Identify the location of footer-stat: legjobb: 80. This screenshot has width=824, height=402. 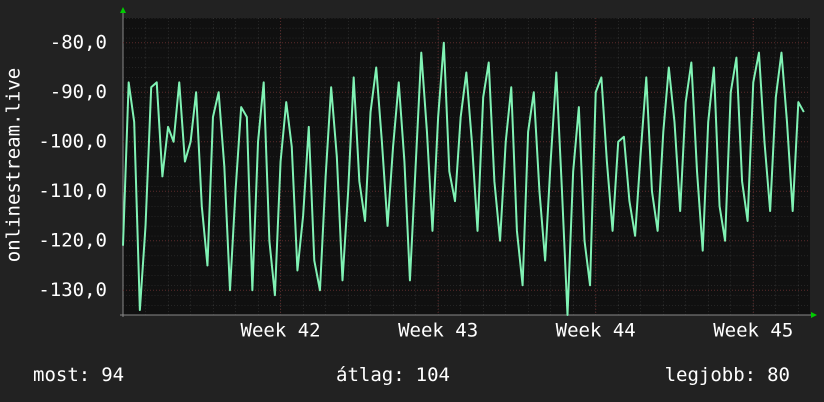
(727, 375).